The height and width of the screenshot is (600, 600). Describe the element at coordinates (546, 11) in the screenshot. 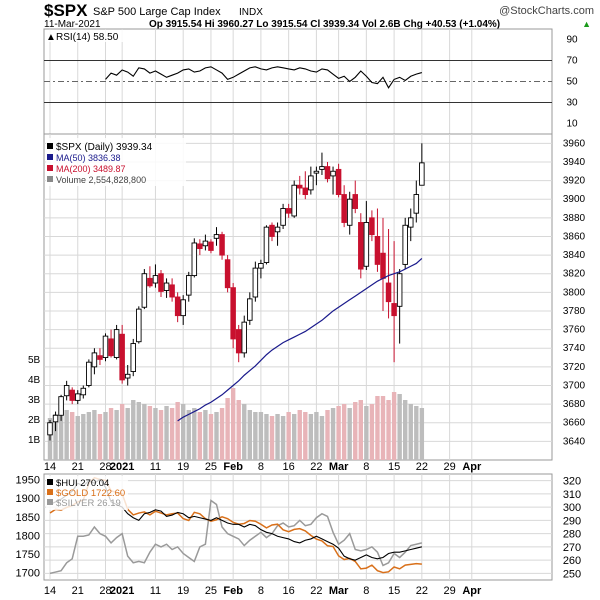

I see `watermark: @StockCharts.com` at that location.